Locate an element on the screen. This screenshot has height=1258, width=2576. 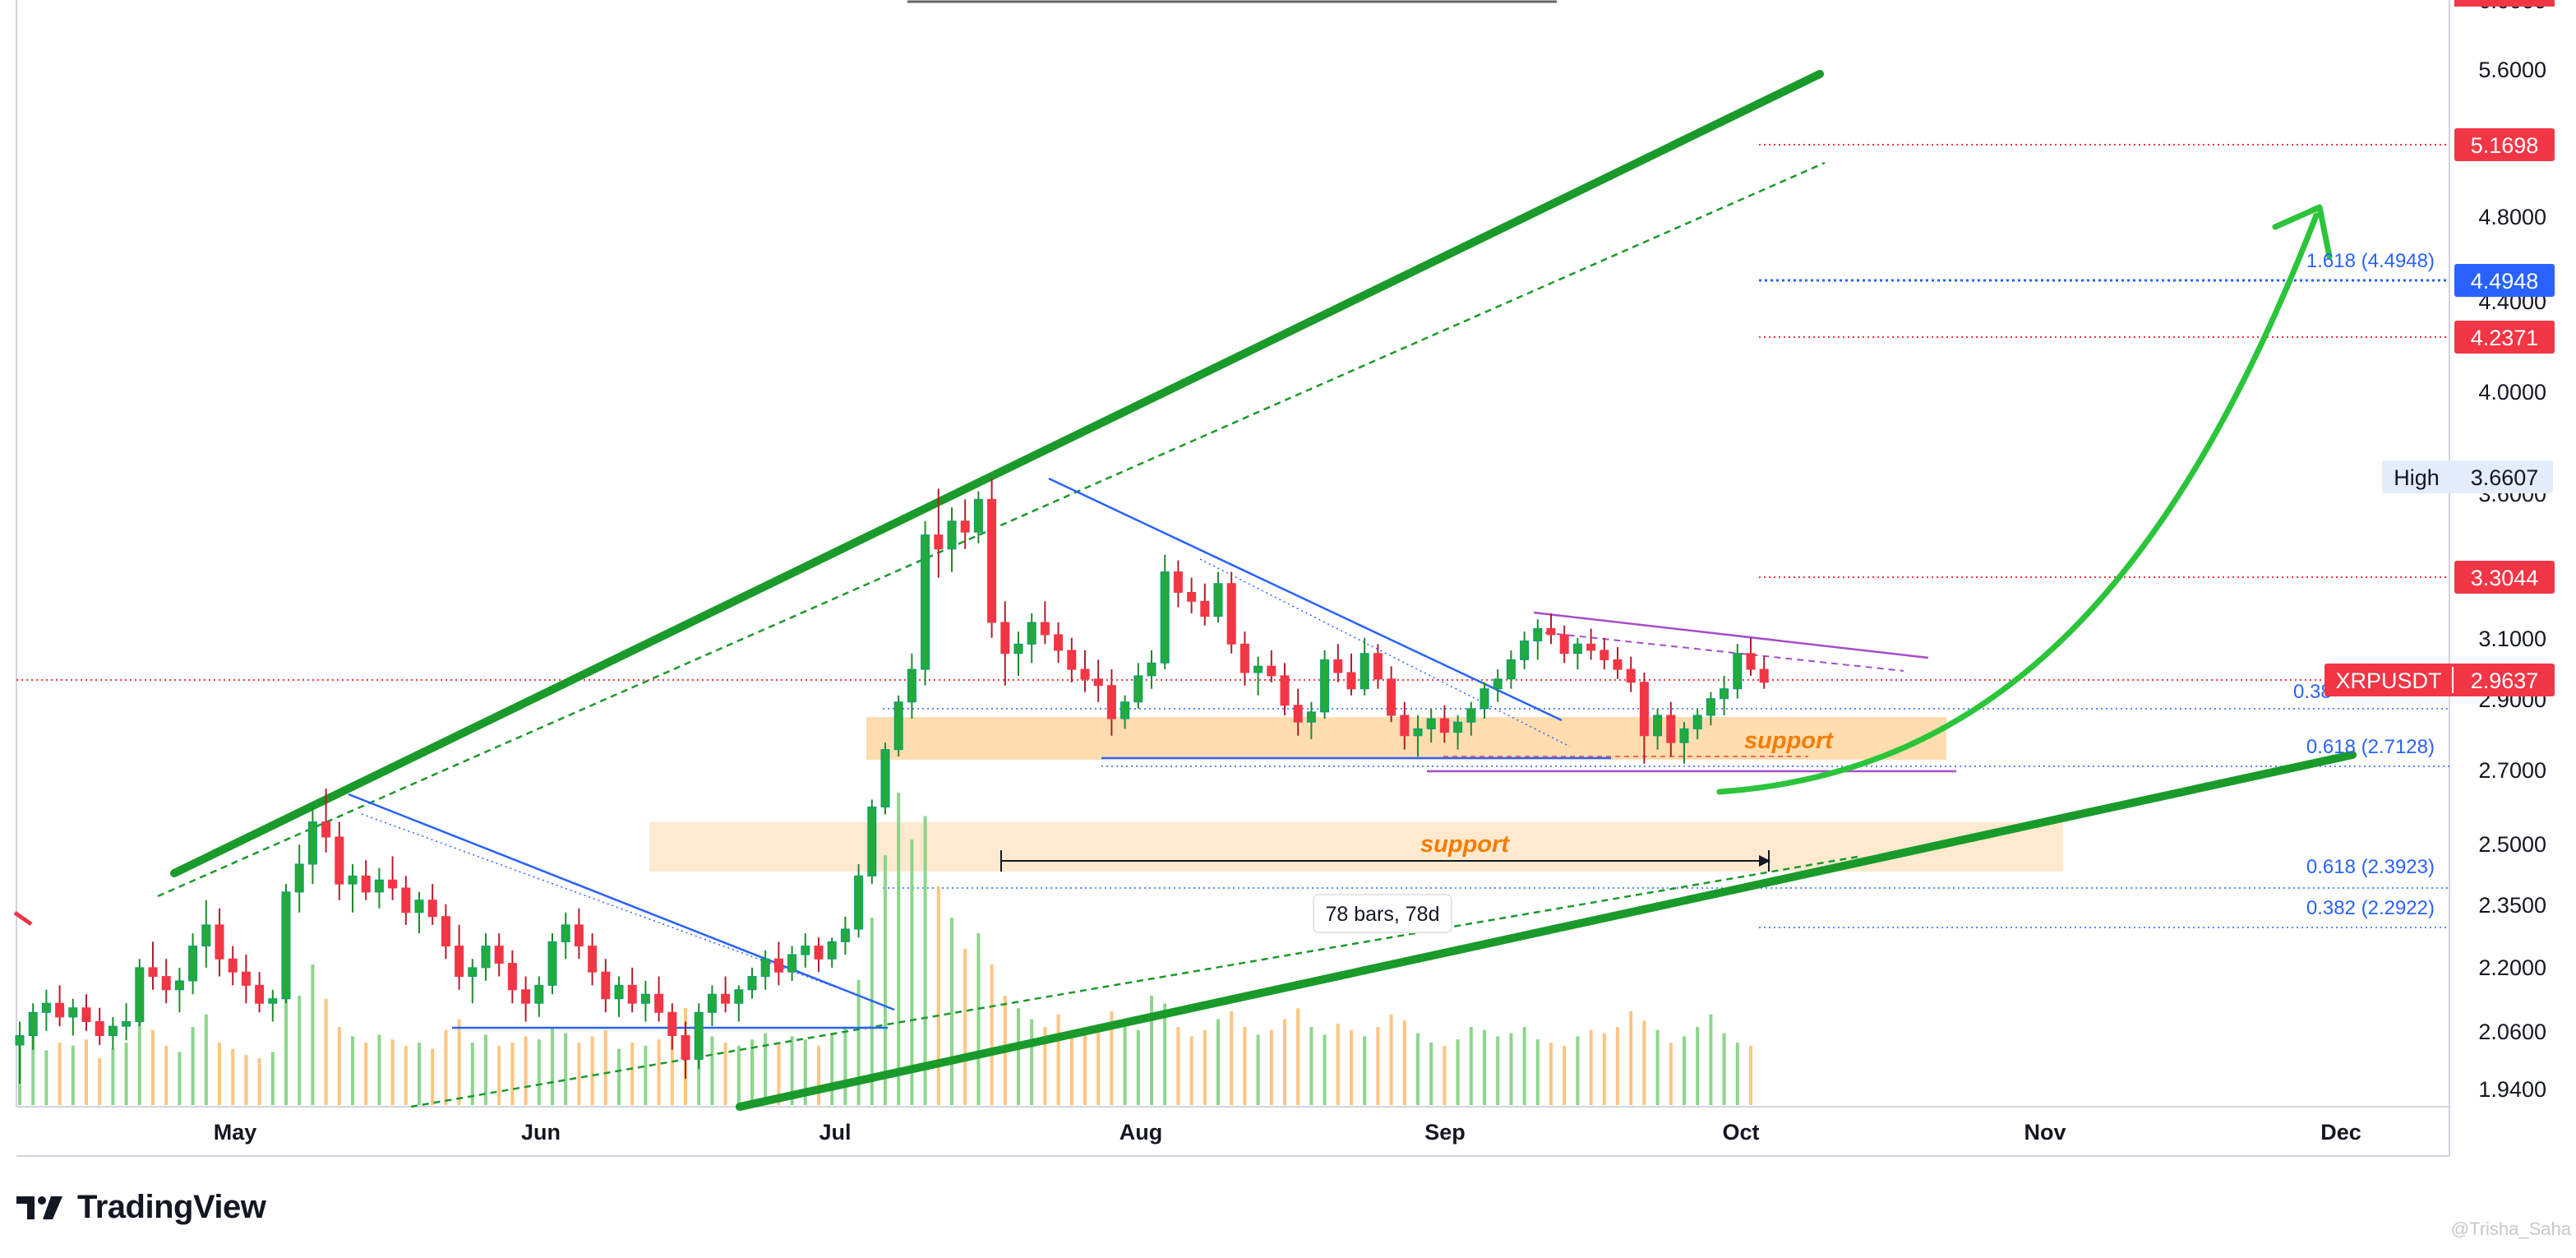
range-label: 78 bars, 78d is located at coordinates (1383, 914).